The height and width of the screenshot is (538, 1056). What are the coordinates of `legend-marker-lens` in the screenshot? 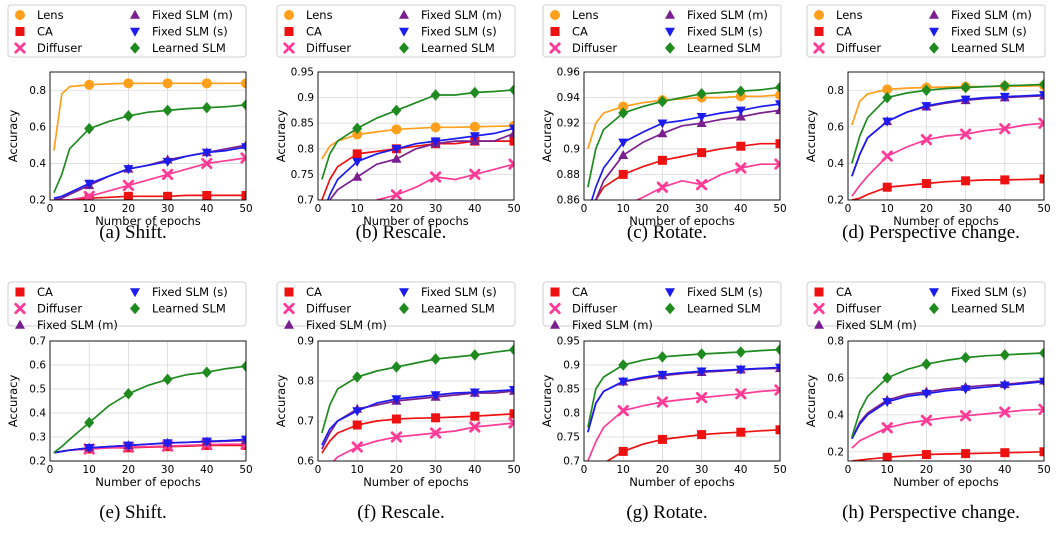 It's located at (819, 15).